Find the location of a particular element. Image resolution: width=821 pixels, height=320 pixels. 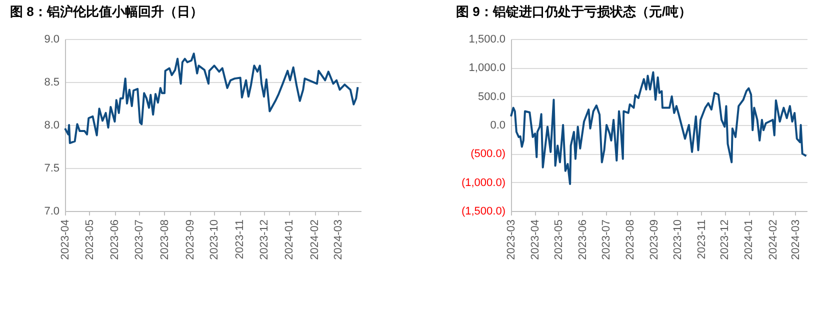

chart-title: 图 9：铝锭进口仍处于亏损状态（元/吨） is located at coordinates (574, 11).